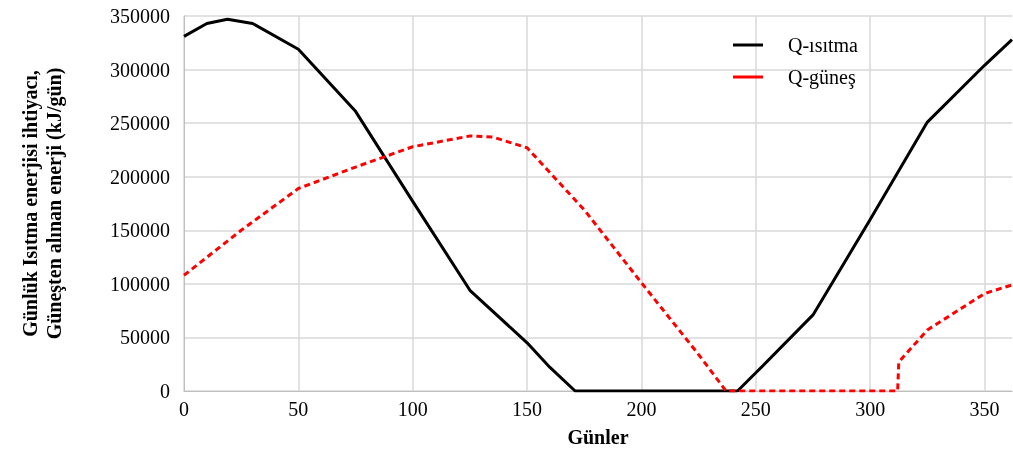  I want to click on x-tick-label: 200, so click(641, 409).